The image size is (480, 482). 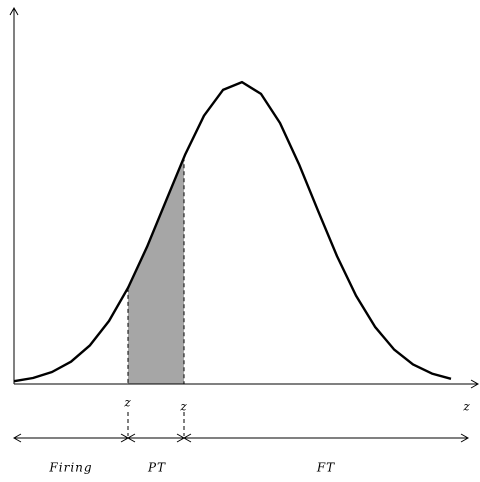 I want to click on segment-label: PT, so click(x=156, y=468).